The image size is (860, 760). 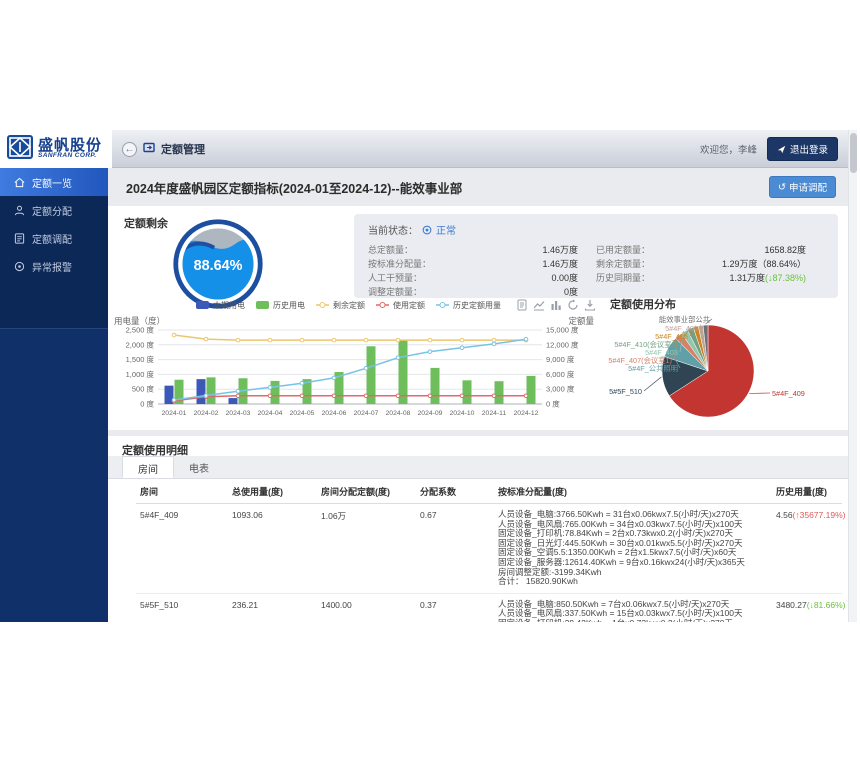 I want to click on cell-history: 3480.27(↓81.66%), so click(x=808, y=607).